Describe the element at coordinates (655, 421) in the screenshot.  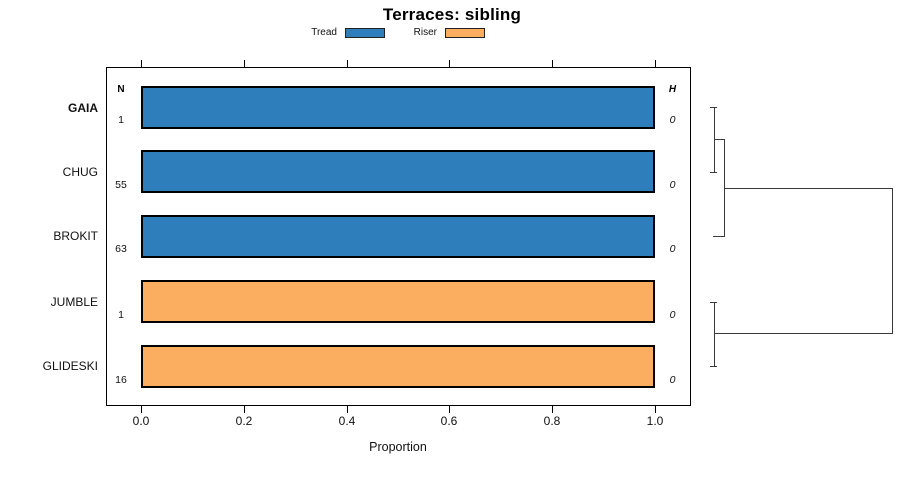
I see `x-tick-label: 1.0` at that location.